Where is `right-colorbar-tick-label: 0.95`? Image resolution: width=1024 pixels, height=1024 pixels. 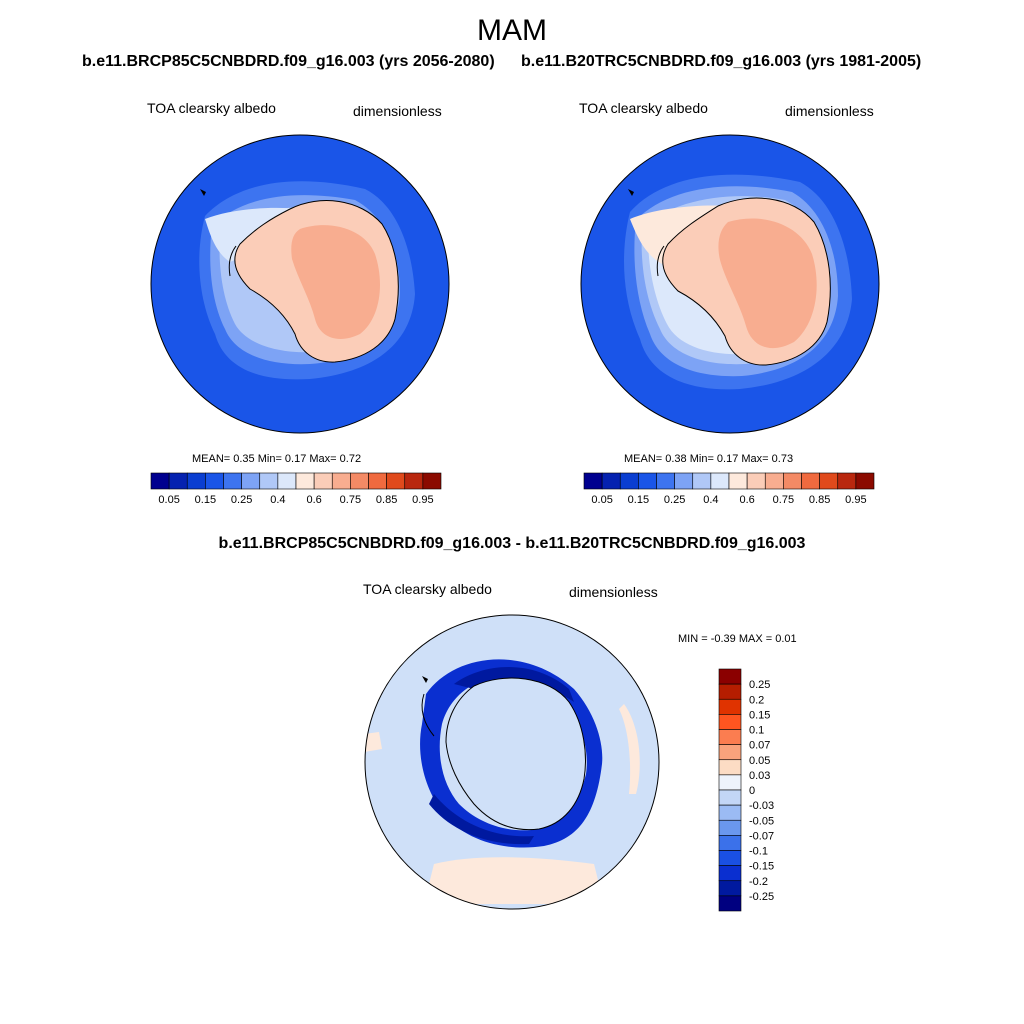 right-colorbar-tick-label: 0.95 is located at coordinates (855, 500).